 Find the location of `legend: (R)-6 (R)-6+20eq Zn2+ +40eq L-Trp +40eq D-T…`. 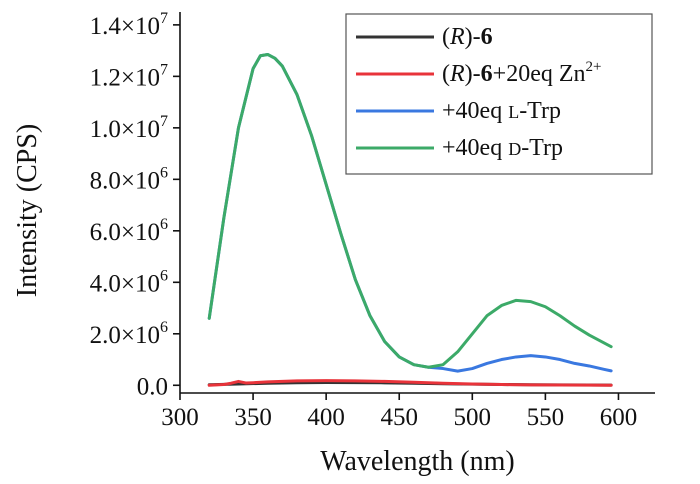

legend: (R)-6 (R)-6+20eq Zn2+ +40eq L-Trp +40eq D-T… is located at coordinates (499, 94).